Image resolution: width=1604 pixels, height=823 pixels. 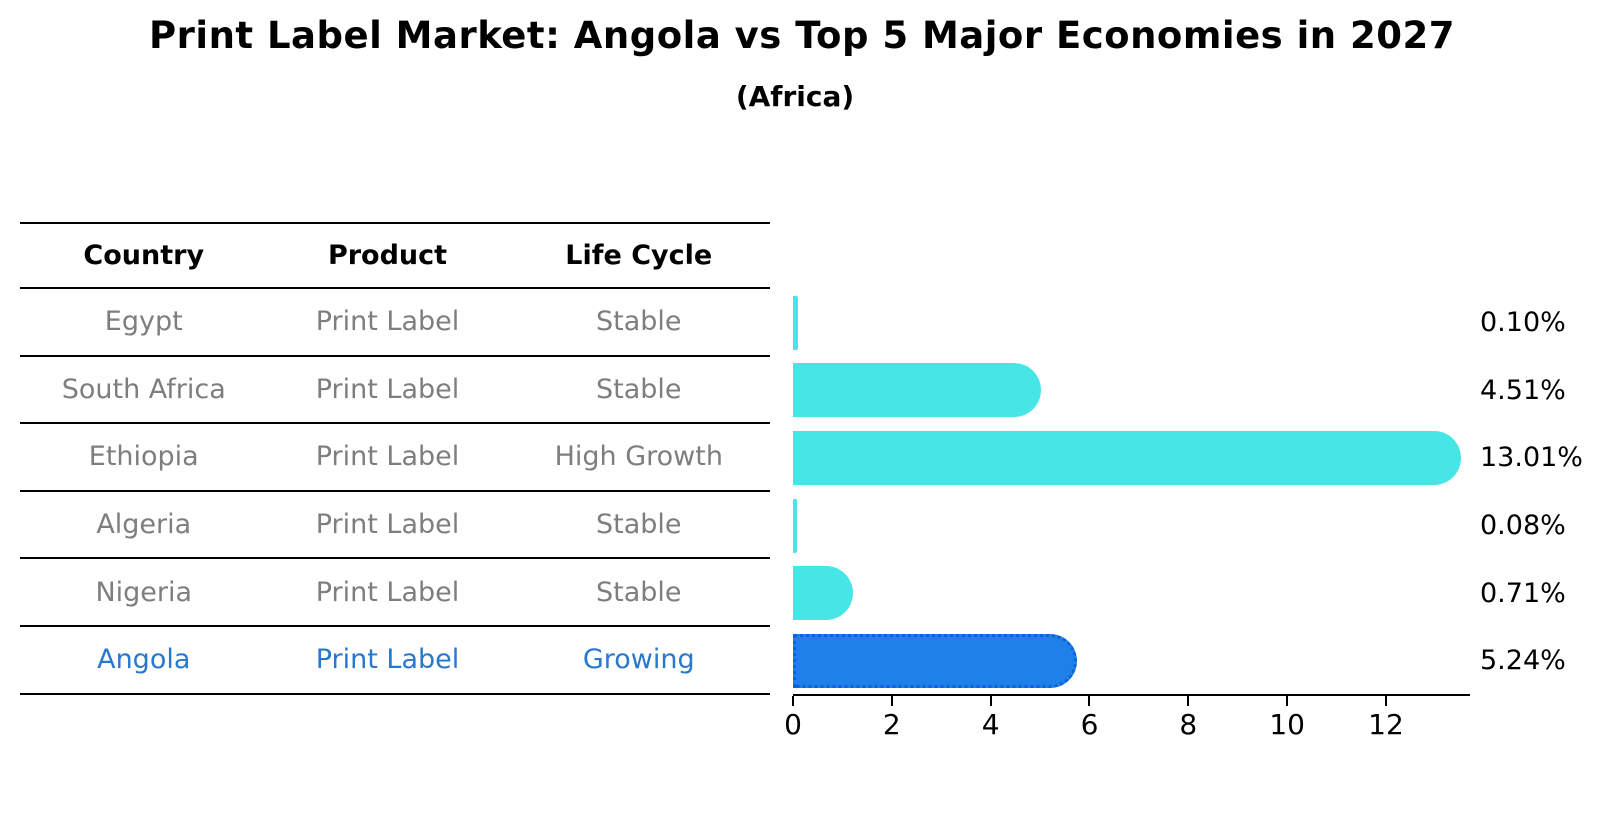 What do you see at coordinates (639, 255) in the screenshot?
I see `header-cell-life-cycle: Life Cycle` at bounding box center [639, 255].